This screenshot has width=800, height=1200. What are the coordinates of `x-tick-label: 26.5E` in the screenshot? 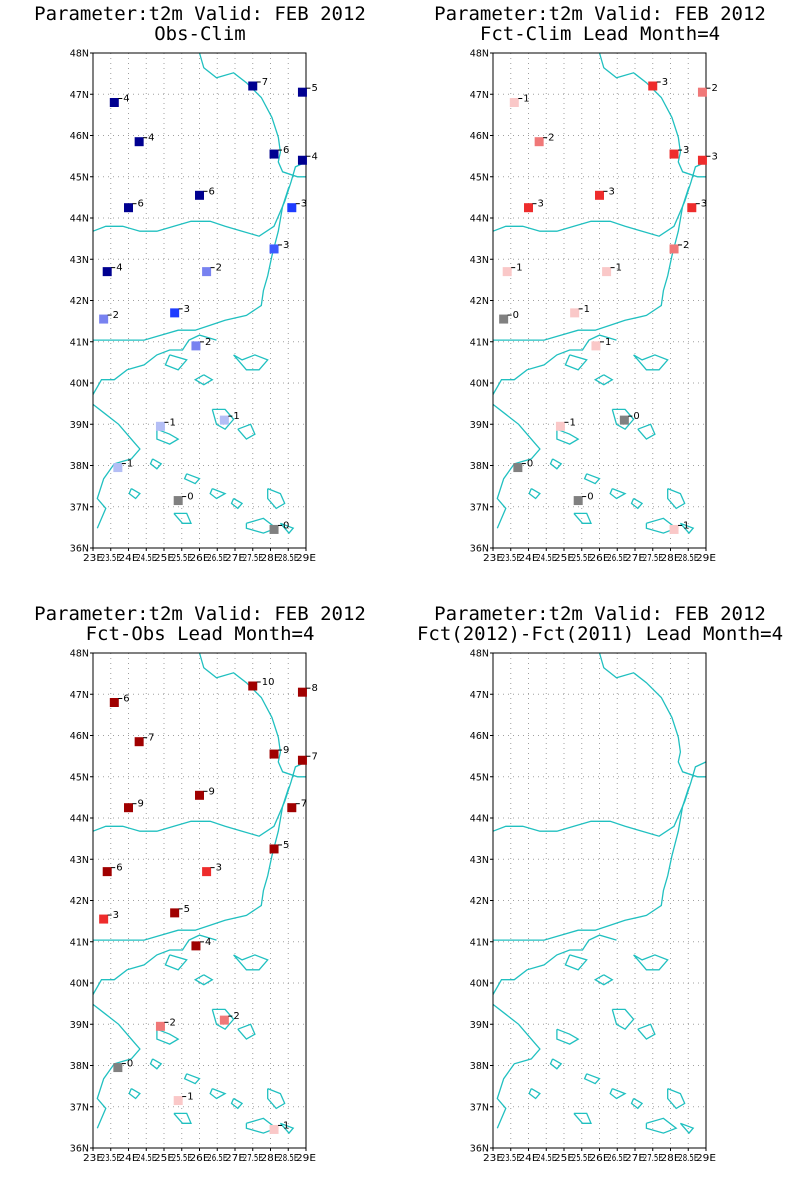 It's located at (617, 558).